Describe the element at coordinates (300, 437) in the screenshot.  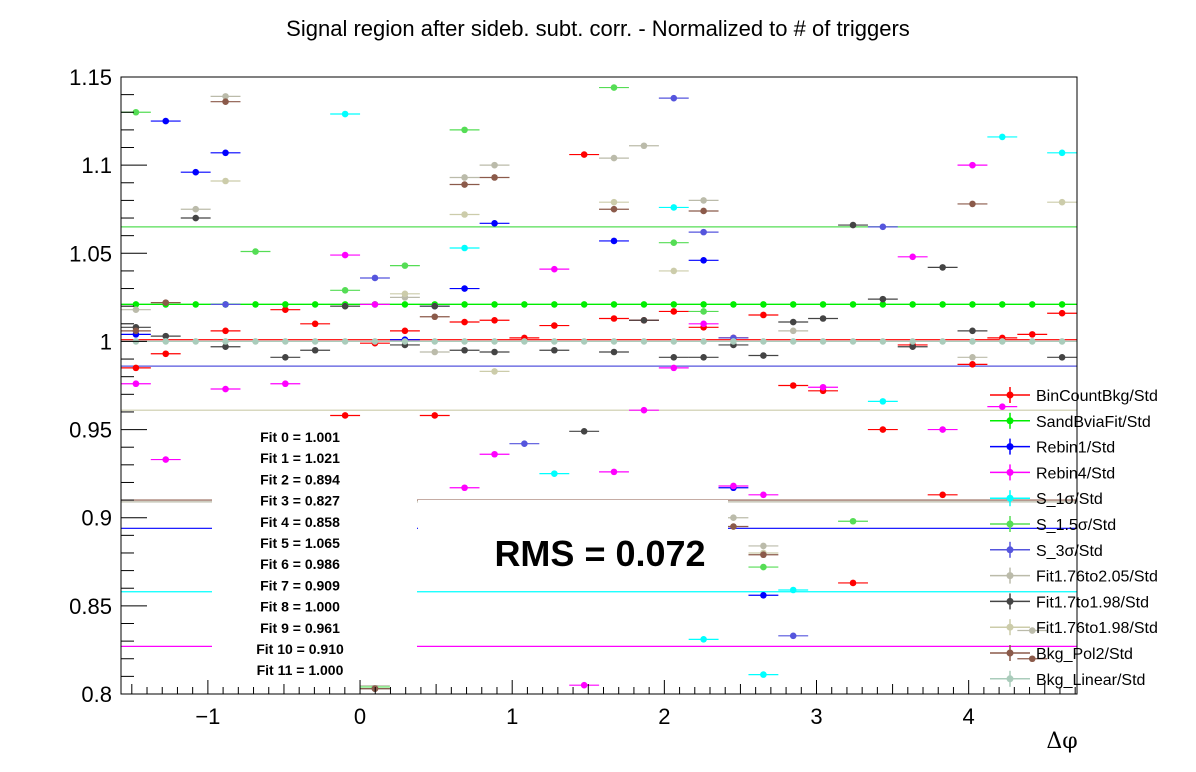
I see `fit-label: Fit 0 = 1.001` at that location.